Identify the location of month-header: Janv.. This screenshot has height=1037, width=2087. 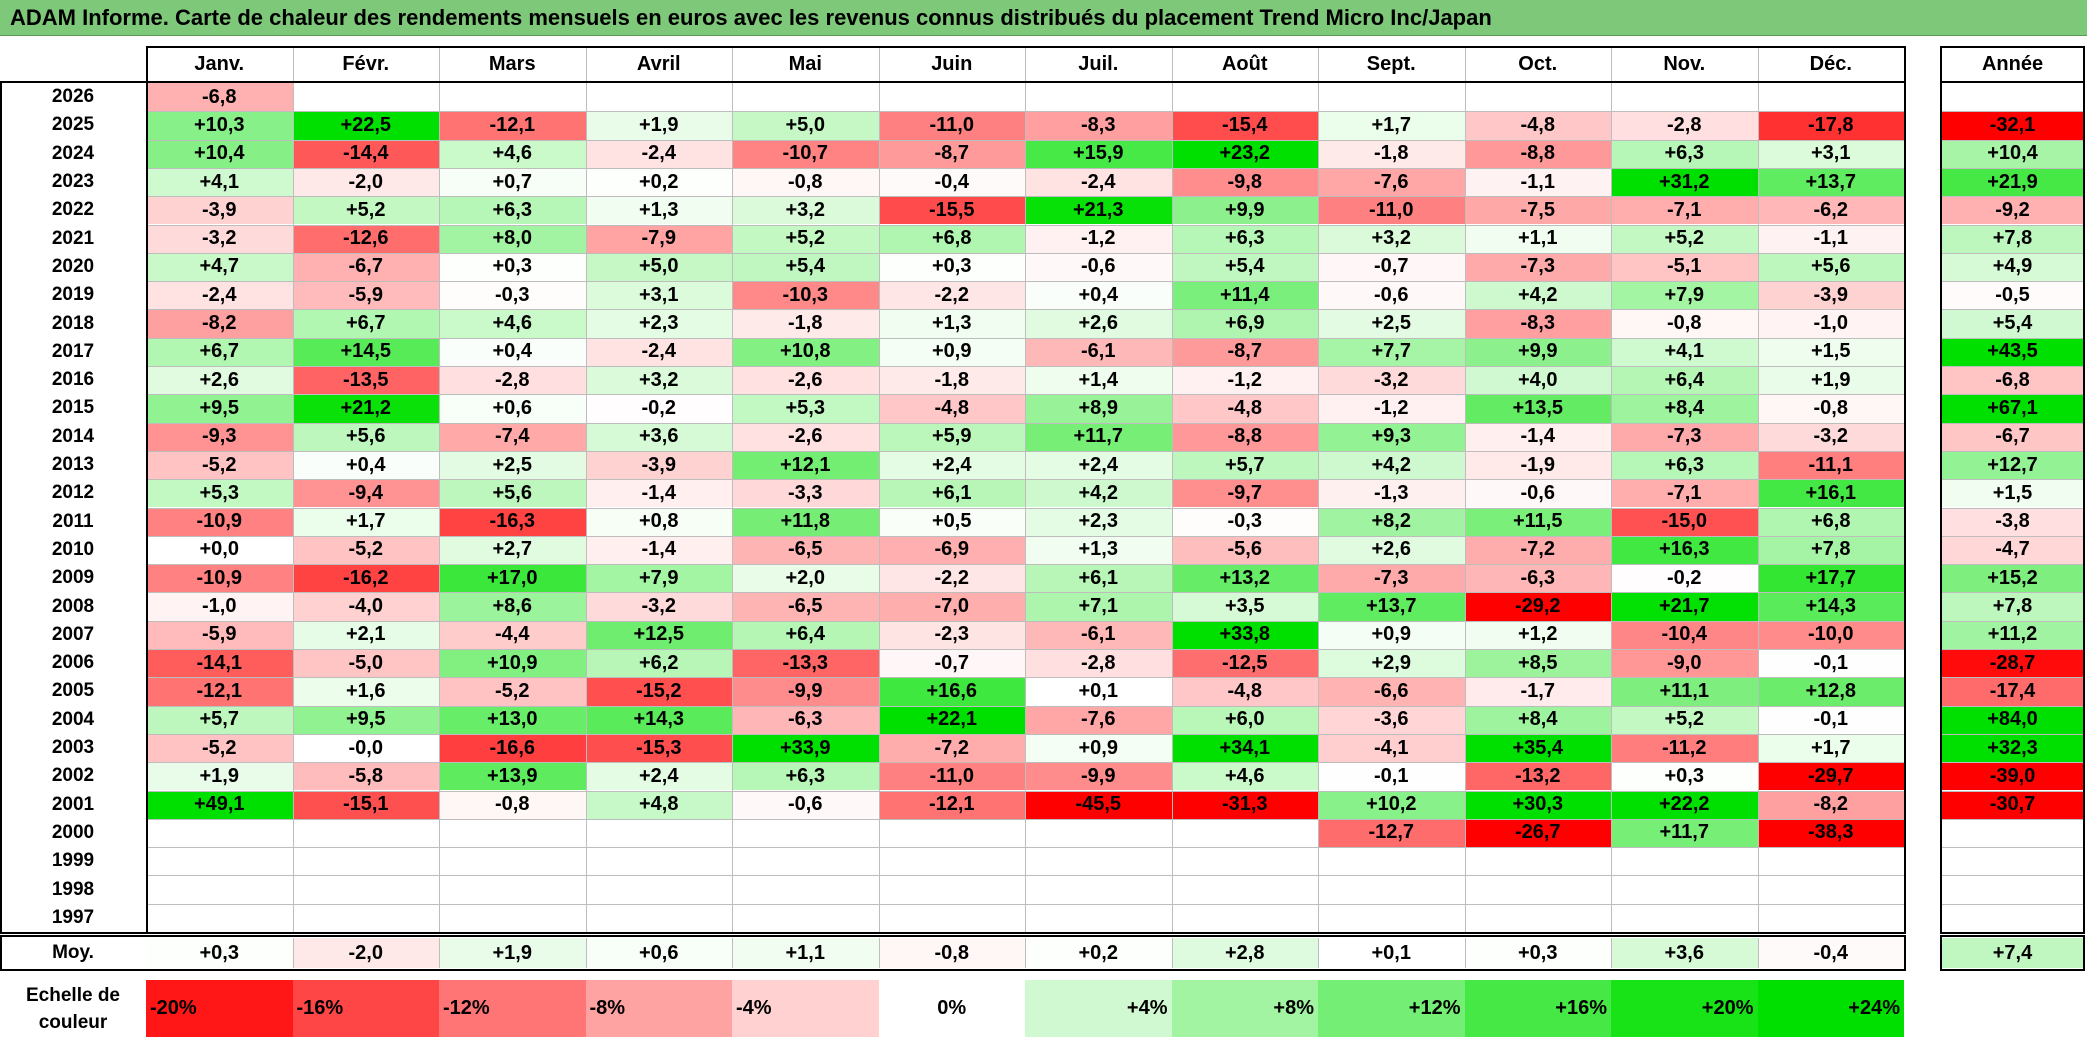
(219, 63).